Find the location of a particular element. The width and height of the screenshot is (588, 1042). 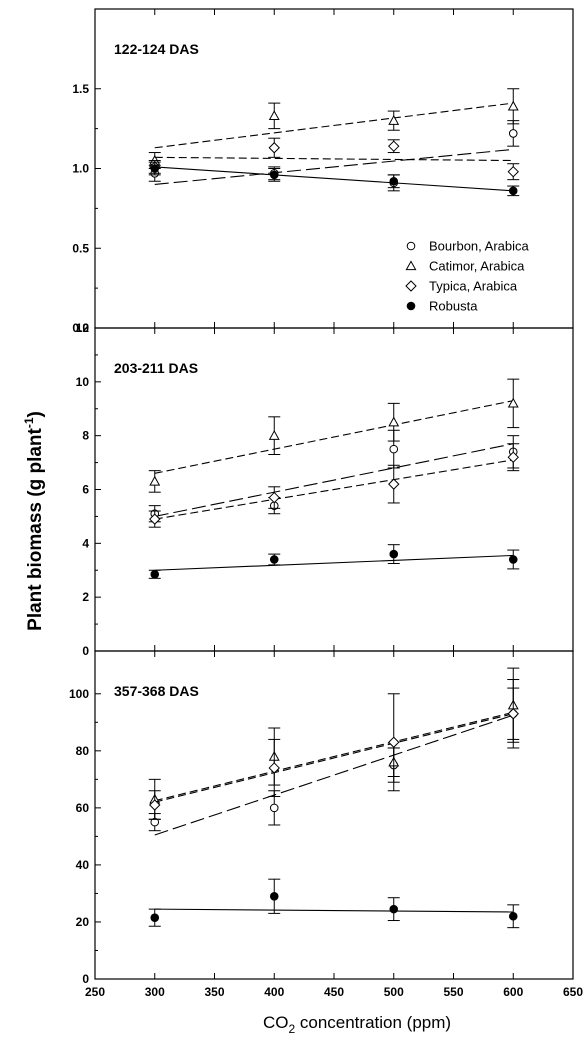

y-tick-label: 0.0 is located at coordinates (80, 328).